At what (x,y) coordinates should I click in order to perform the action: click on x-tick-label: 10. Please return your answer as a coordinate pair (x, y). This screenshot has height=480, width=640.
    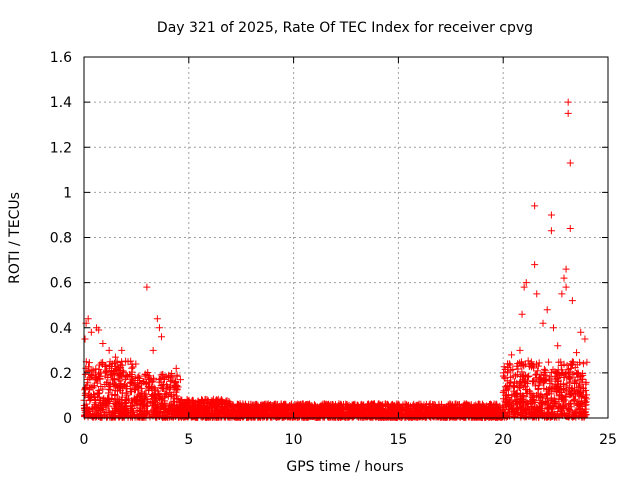
    Looking at the image, I should click on (294, 440).